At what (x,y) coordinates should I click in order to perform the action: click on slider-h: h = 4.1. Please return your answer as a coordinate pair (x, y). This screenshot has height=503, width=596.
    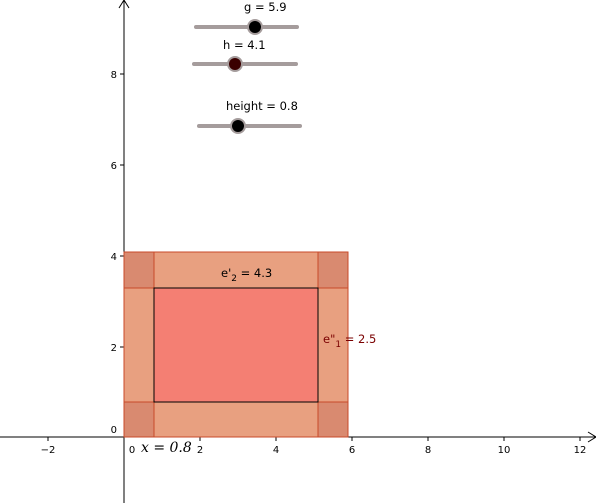
    Looking at the image, I should click on (245, 55).